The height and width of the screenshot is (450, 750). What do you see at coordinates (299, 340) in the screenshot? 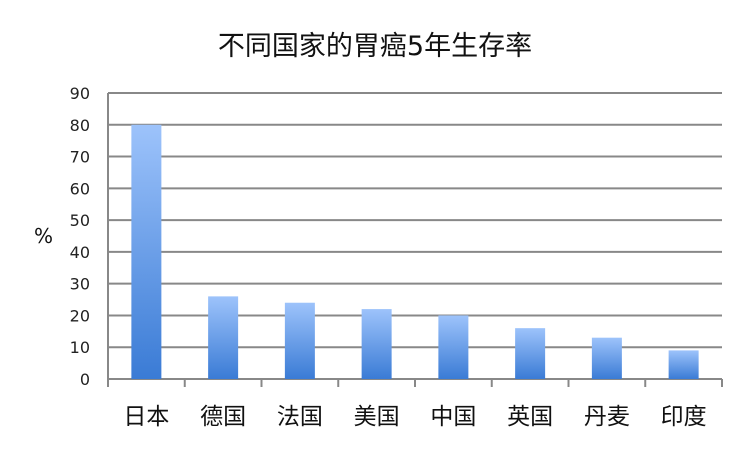
I see `bar-法国` at bounding box center [299, 340].